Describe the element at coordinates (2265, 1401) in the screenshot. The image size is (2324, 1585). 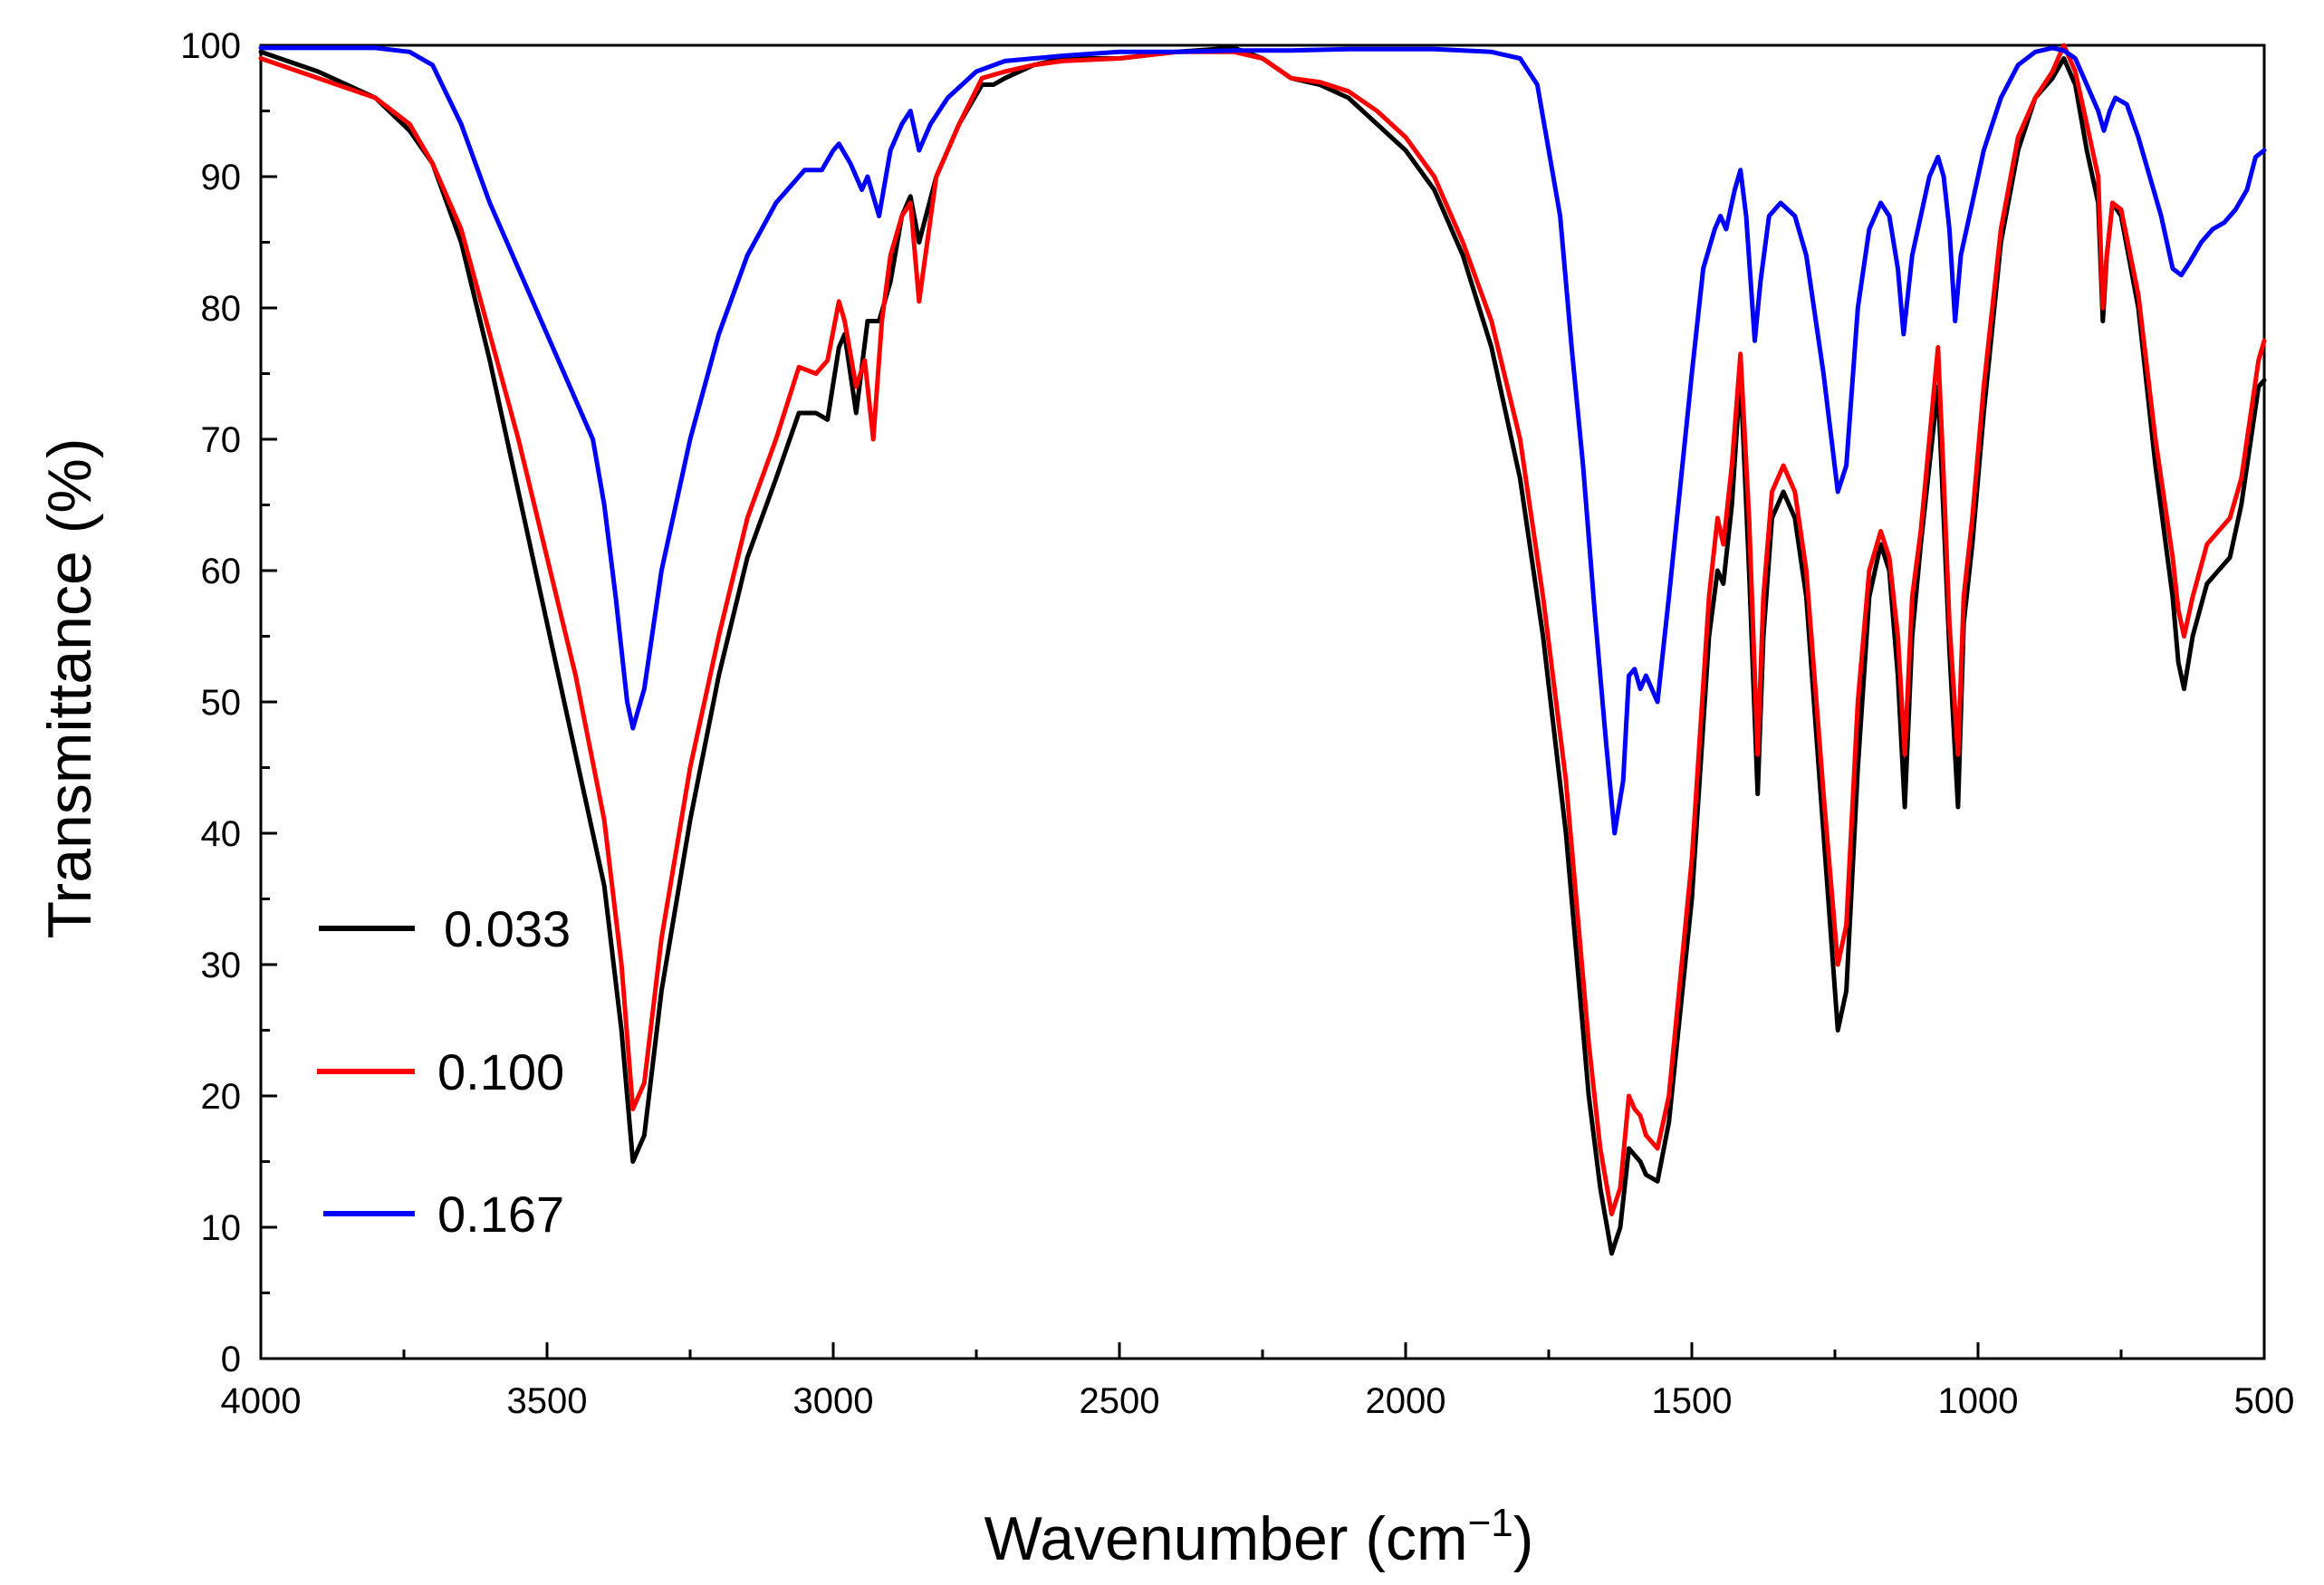
I see `x-tick-label: 500` at that location.